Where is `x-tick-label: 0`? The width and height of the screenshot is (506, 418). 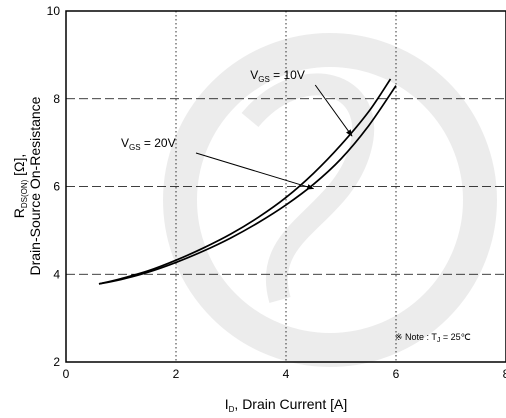
x-tick-label: 0 is located at coordinates (66, 374).